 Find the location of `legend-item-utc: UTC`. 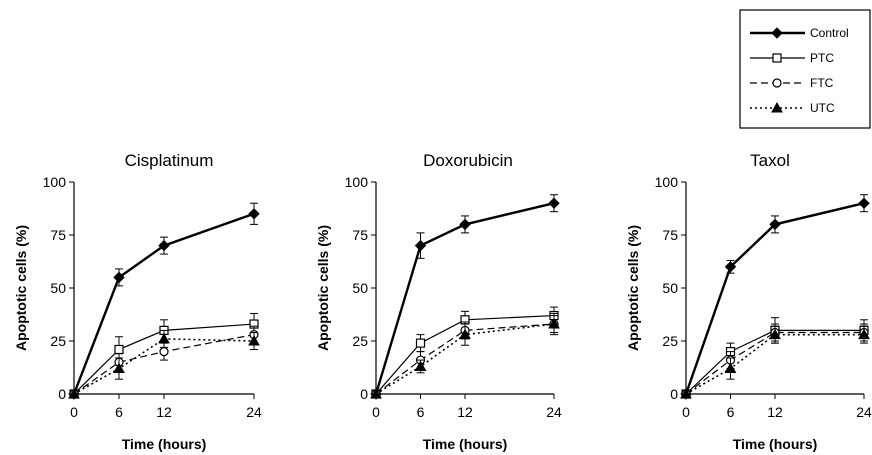

legend-item-utc: UTC is located at coordinates (792, 108).